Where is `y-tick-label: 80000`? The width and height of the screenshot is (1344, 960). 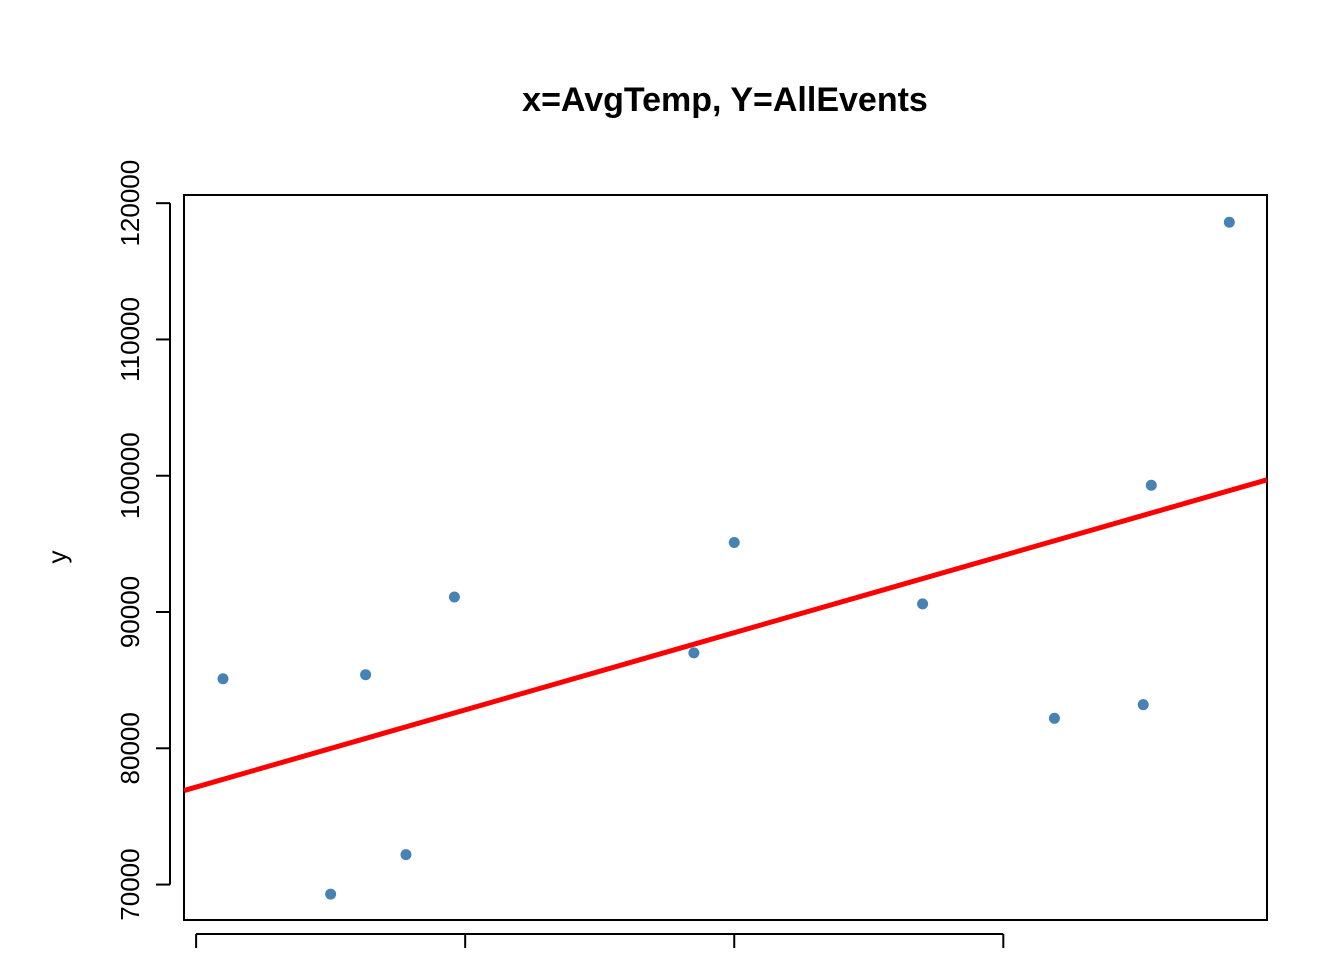
y-tick-label: 80000 is located at coordinates (130, 748).